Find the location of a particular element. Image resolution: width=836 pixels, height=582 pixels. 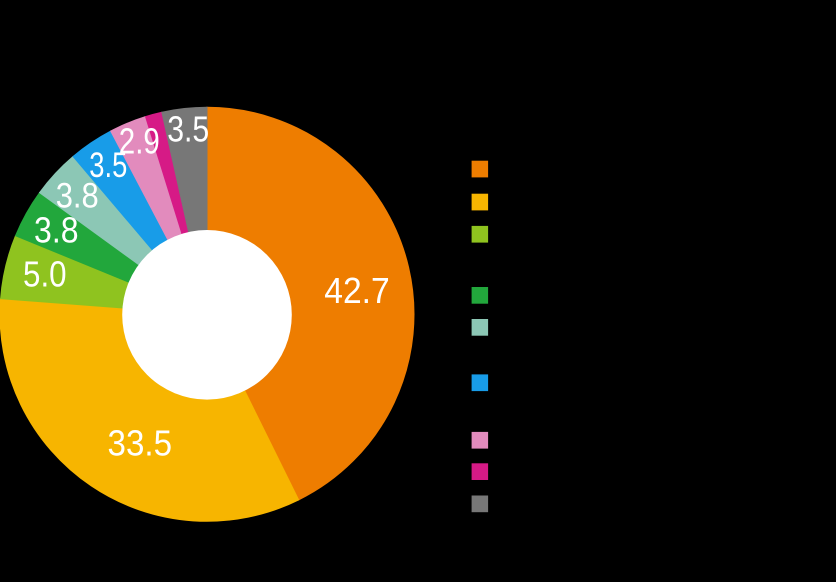

svg-text: 42.7 is located at coordinates (357, 290).